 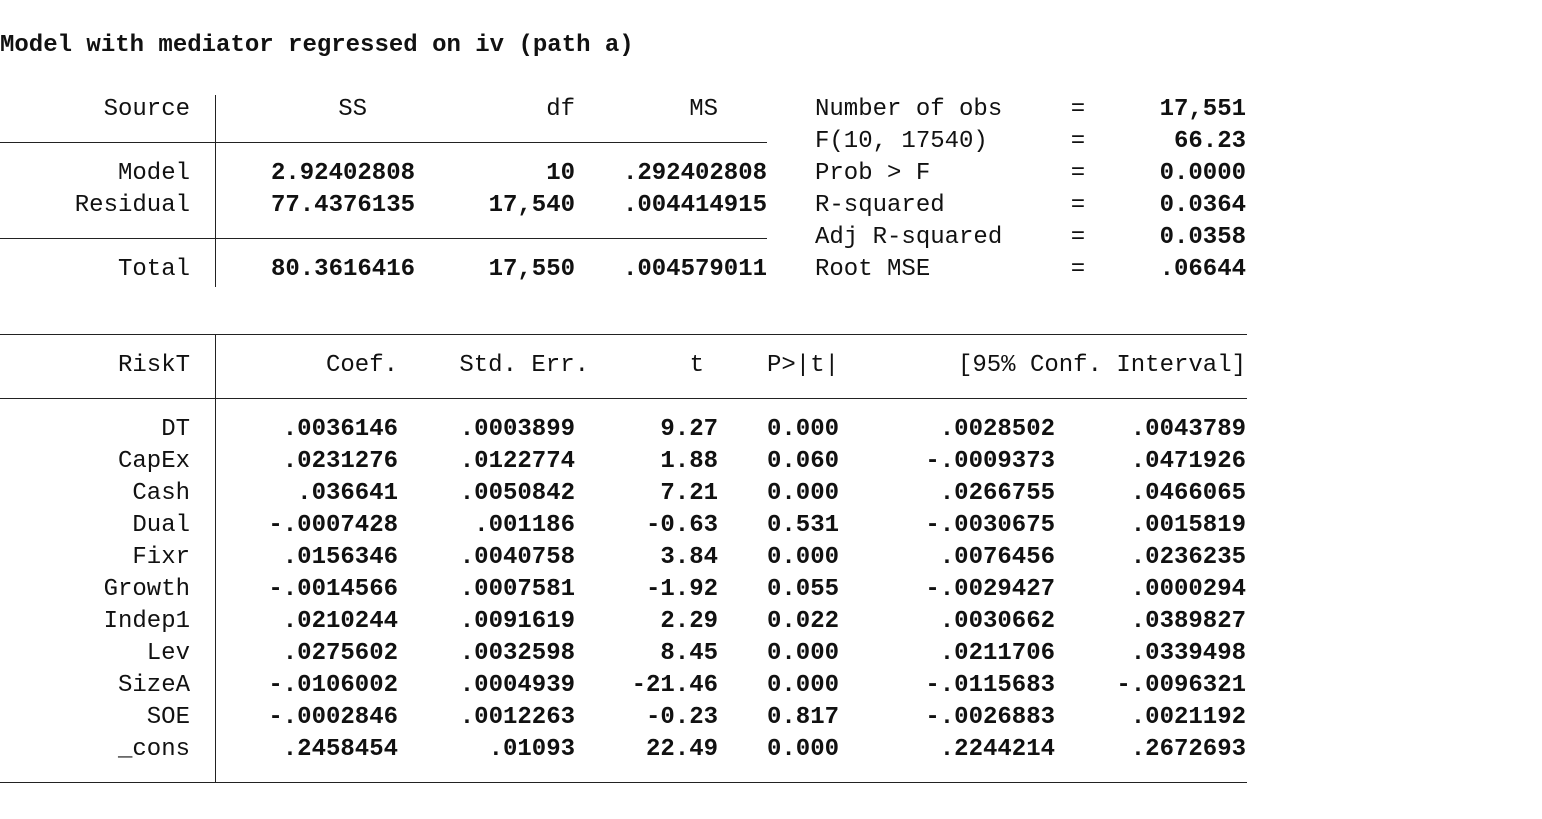 What do you see at coordinates (909, 237) in the screenshot?
I see `stat-label: Adj R-squared` at bounding box center [909, 237].